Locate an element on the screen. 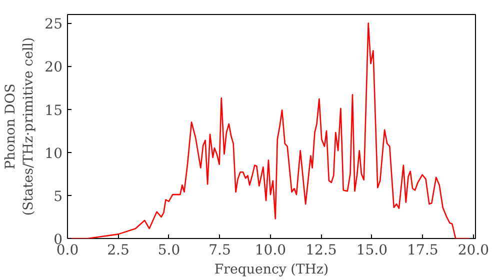 This screenshot has width=500, height=280. x-tick-label: 5.0 is located at coordinates (169, 250).